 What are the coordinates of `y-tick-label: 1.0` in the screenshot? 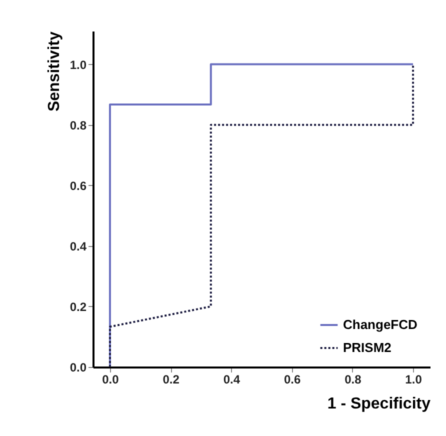 It's located at (78, 65).